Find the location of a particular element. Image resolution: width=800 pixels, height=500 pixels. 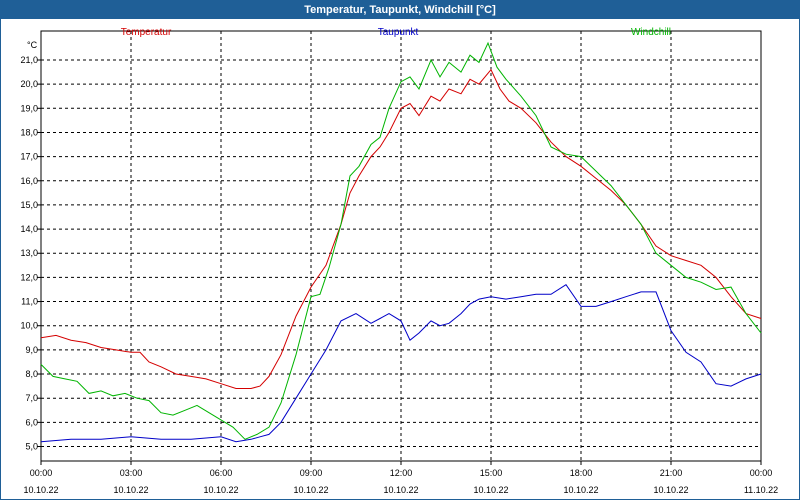

y-tick-label: 20,0 is located at coordinates (29, 84).